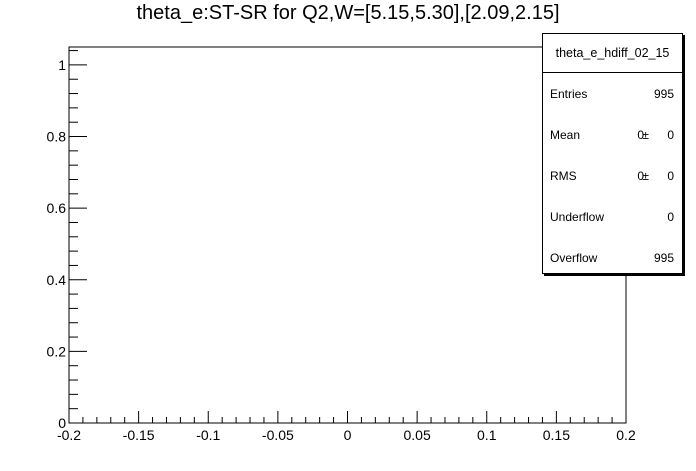 This screenshot has height=471, width=696. What do you see at coordinates (569, 94) in the screenshot?
I see `stats-entries-label: Entries` at bounding box center [569, 94].